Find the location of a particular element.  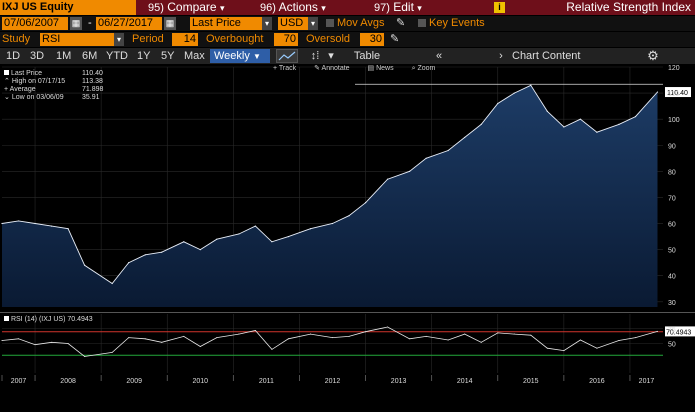

key-events-checkbox is located at coordinates (422, 23).